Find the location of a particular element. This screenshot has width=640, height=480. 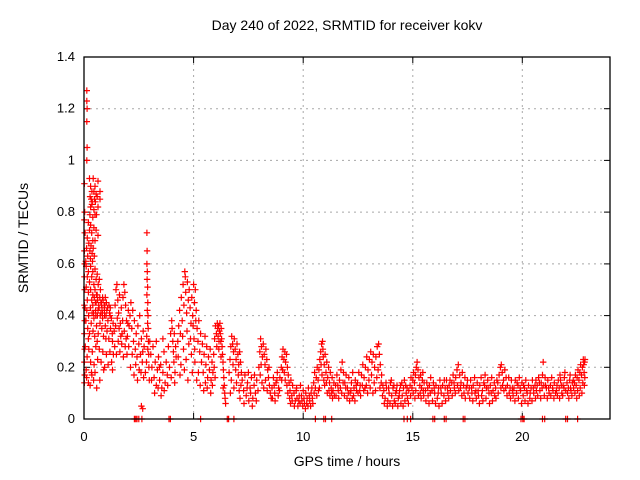

x-tick-label: 20 is located at coordinates (522, 436).